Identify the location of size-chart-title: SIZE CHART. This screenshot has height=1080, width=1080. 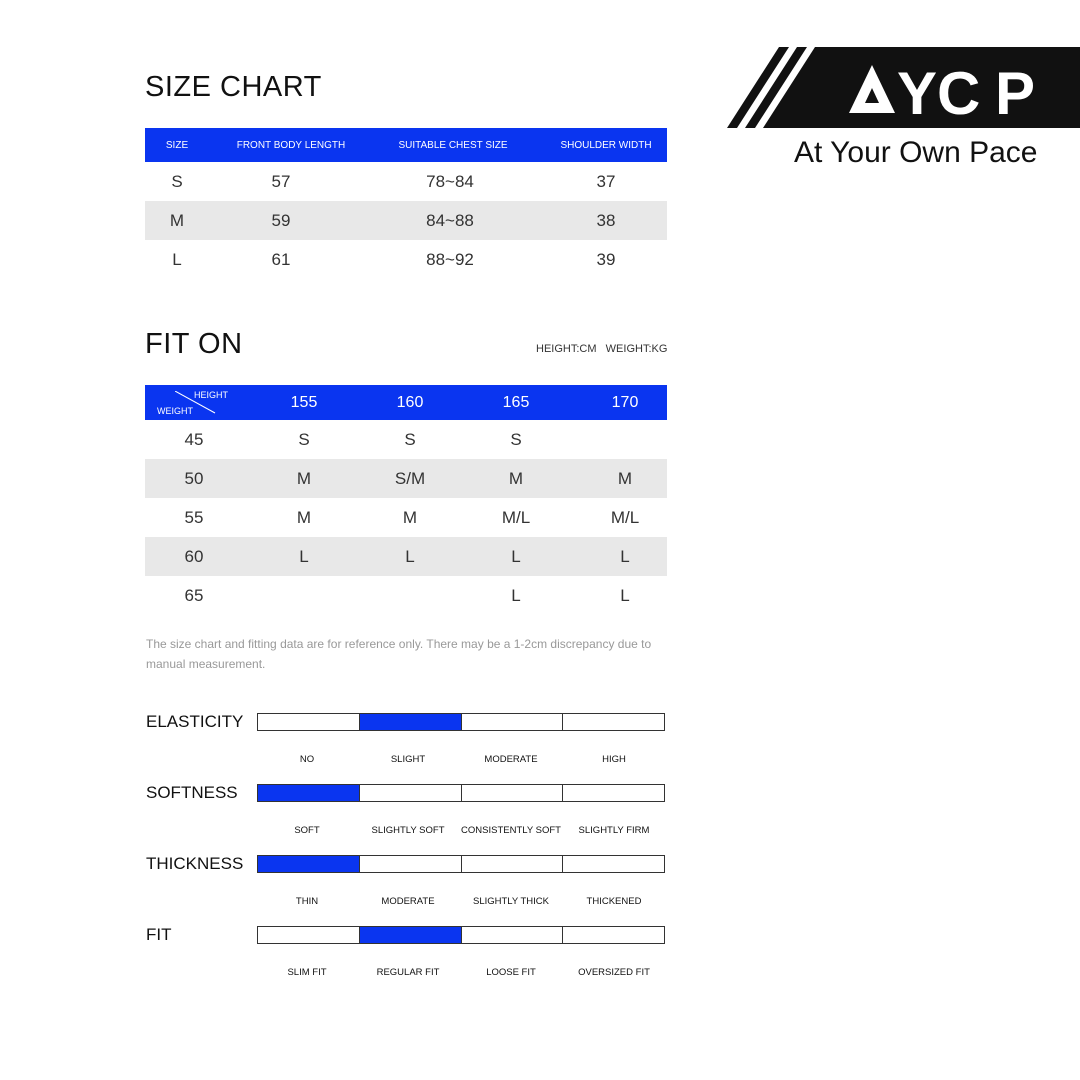
(233, 87).